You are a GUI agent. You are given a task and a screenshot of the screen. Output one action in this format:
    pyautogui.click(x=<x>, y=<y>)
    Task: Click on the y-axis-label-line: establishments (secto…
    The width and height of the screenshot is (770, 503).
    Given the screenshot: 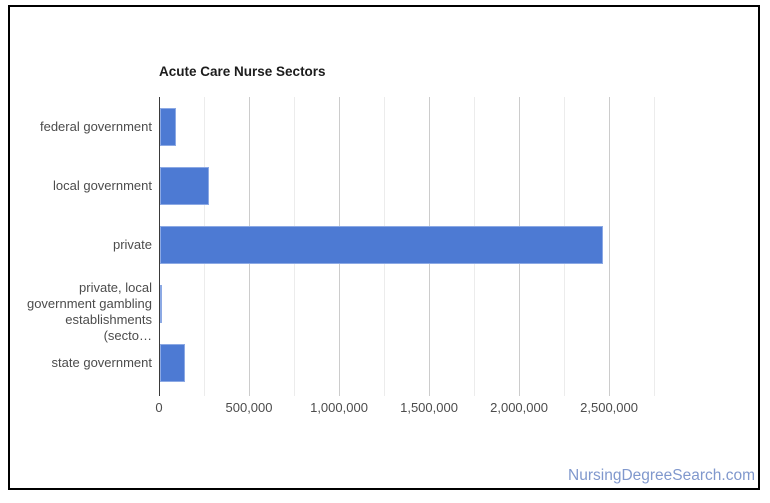 What is the action you would take?
    pyautogui.click(x=108, y=327)
    